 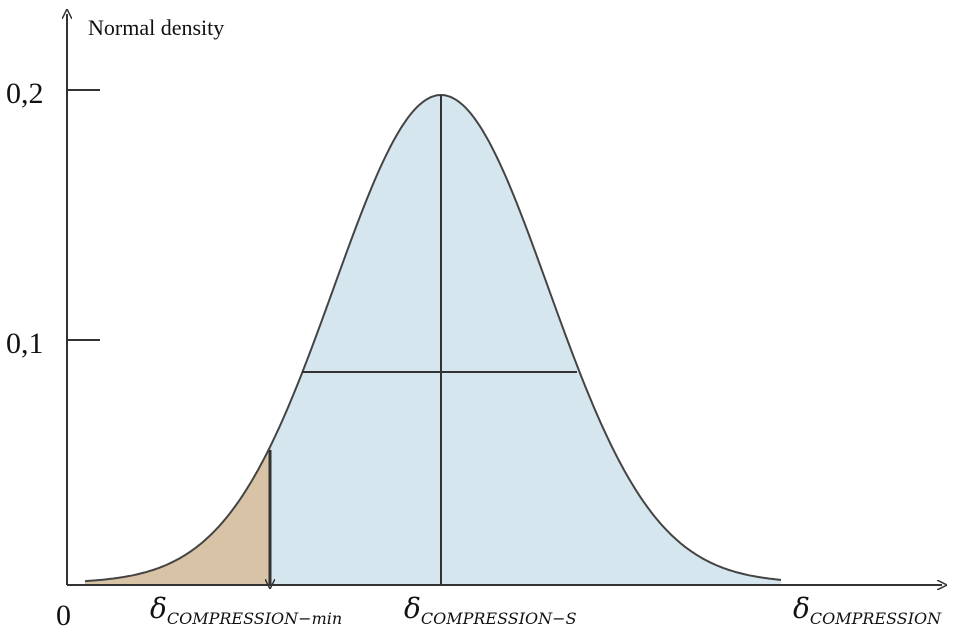 What do you see at coordinates (254, 618) in the screenshot?
I see `subscript: COMPRESSION−min` at bounding box center [254, 618].